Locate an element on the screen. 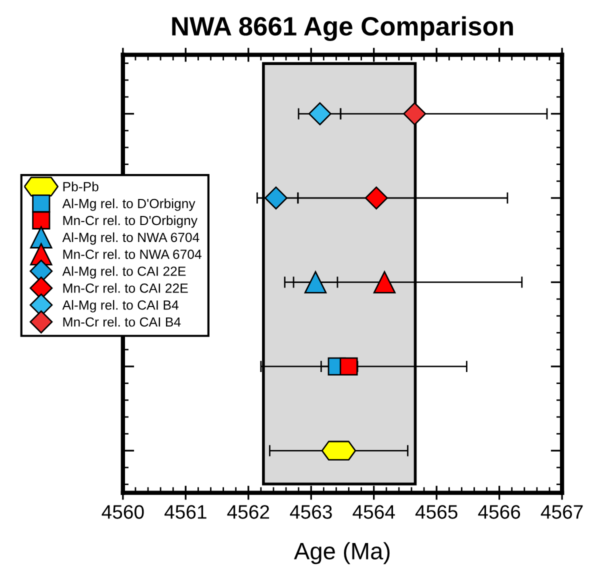  legend-label: Al-Mg rel. to NWA 6704 is located at coordinates (131, 238).